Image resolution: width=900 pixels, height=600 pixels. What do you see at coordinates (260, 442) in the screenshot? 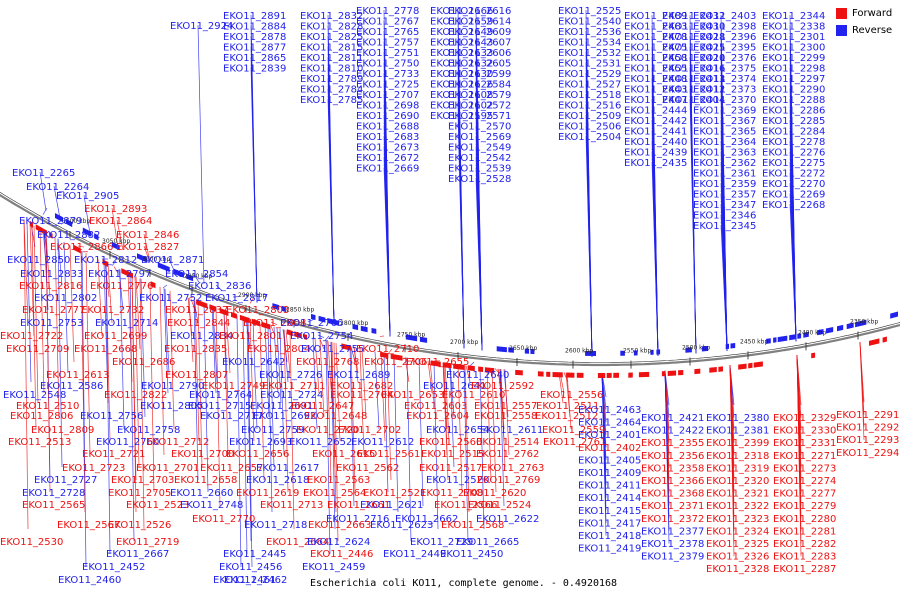
I see `gene-label: EKO11_2693` at bounding box center [260, 442].